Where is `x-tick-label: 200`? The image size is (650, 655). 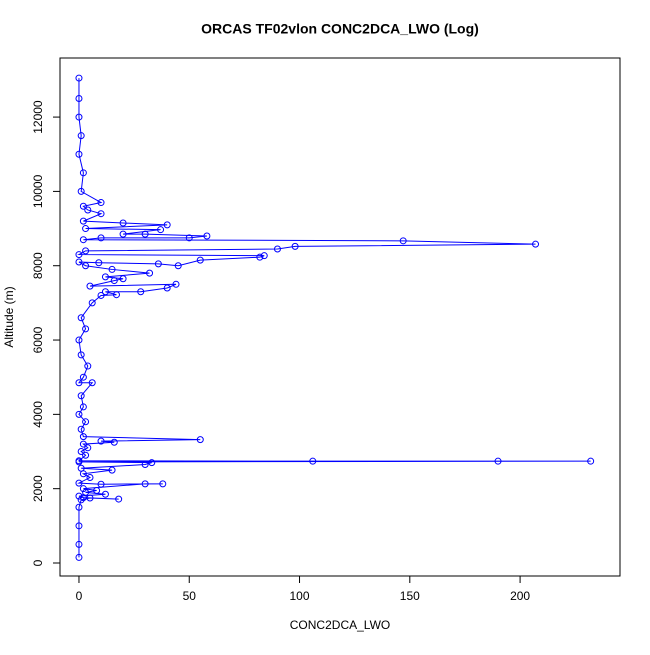
x-tick-label: 200 is located at coordinates (520, 596).